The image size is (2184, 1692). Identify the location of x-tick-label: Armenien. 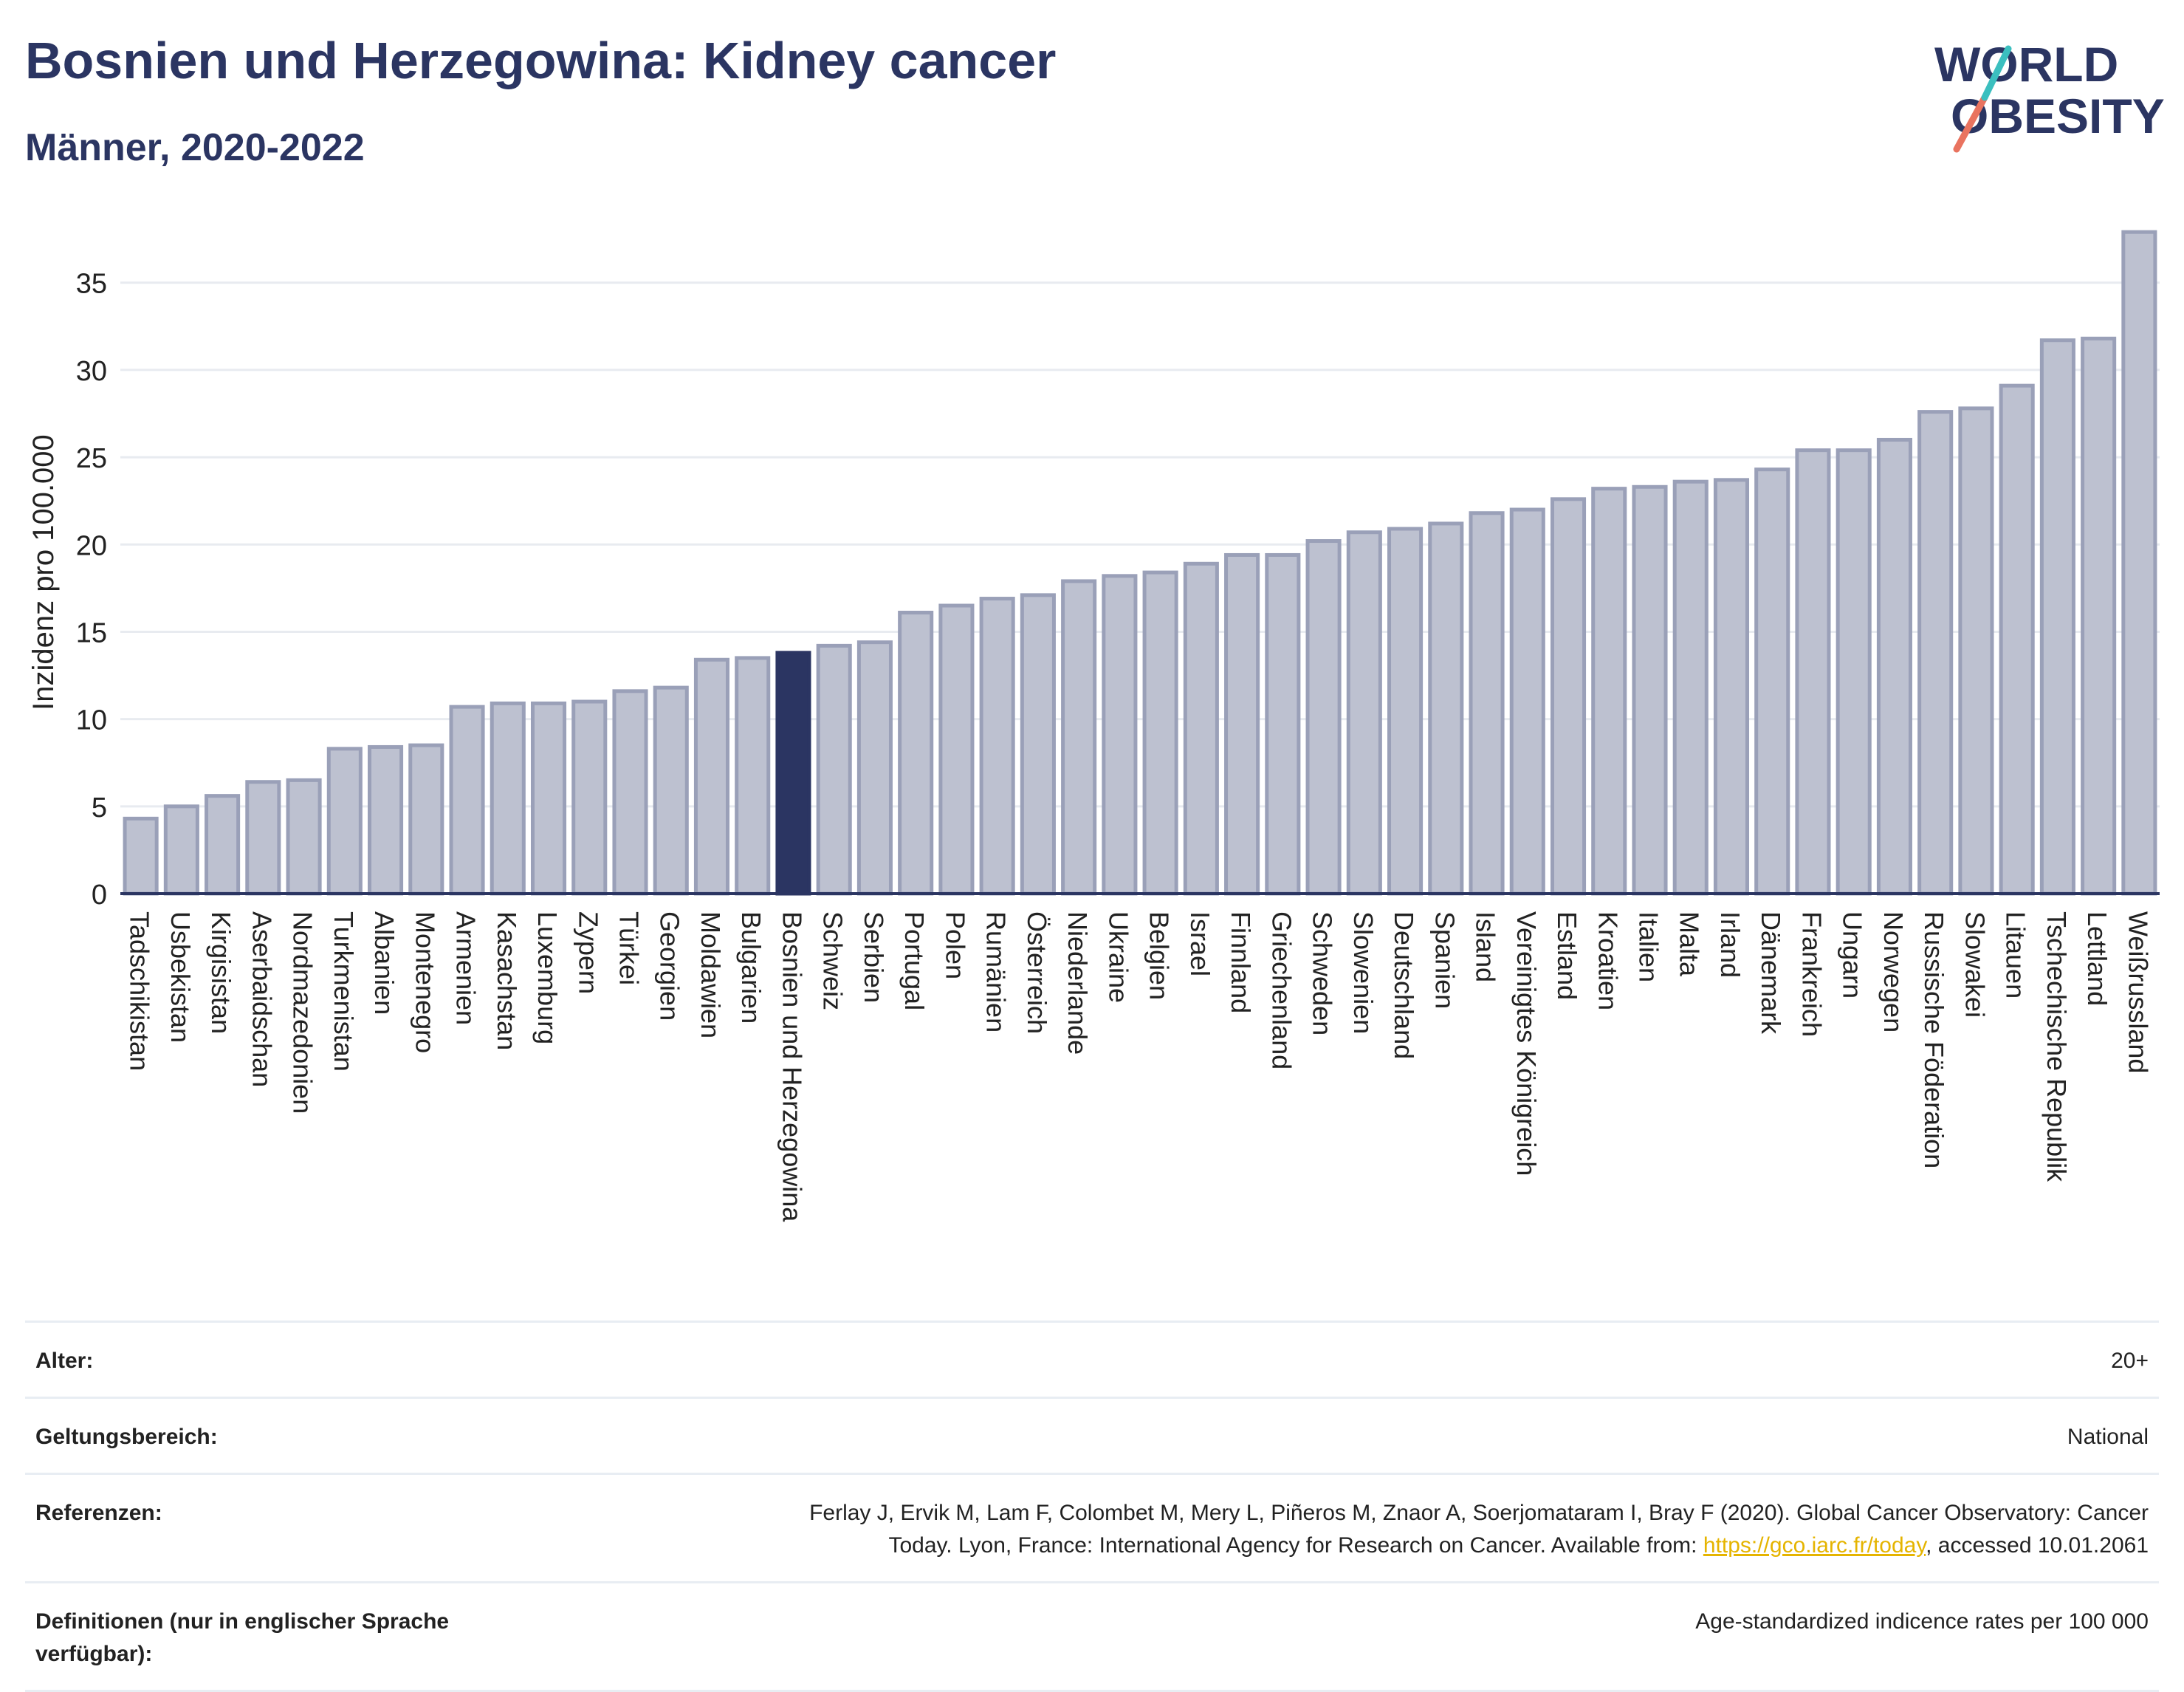
(466, 968).